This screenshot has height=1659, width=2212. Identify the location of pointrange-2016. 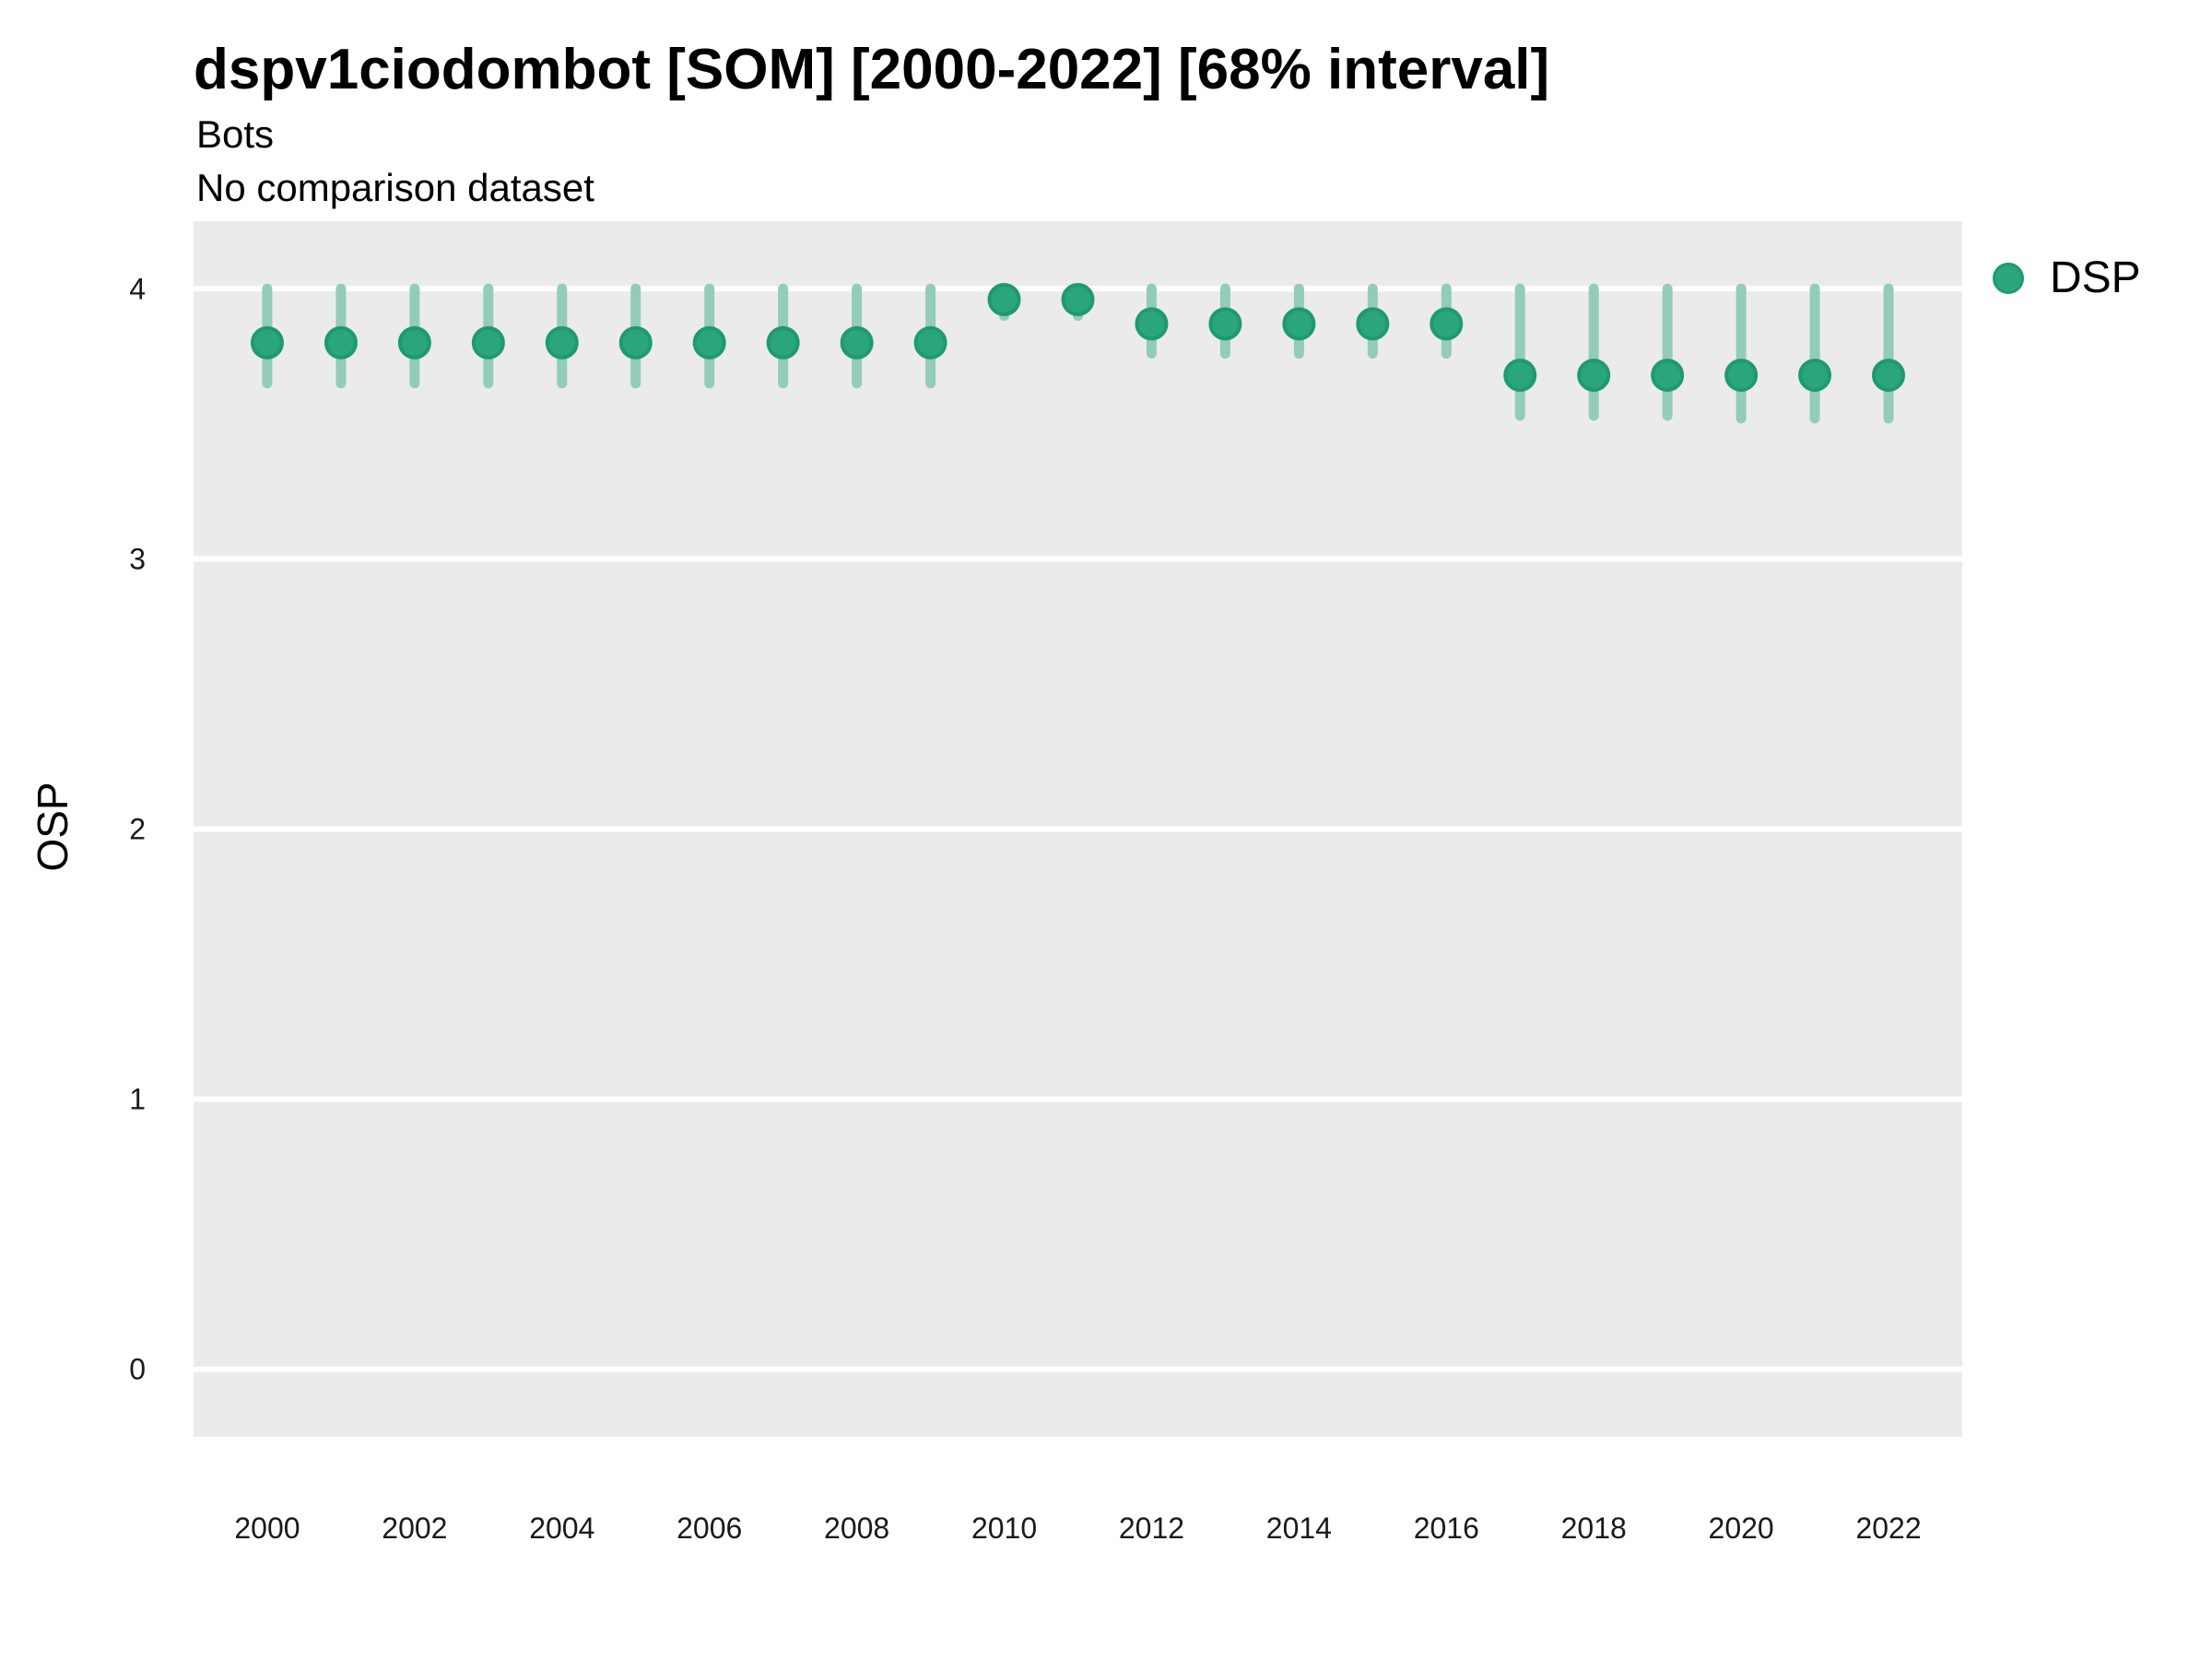
(1447, 321).